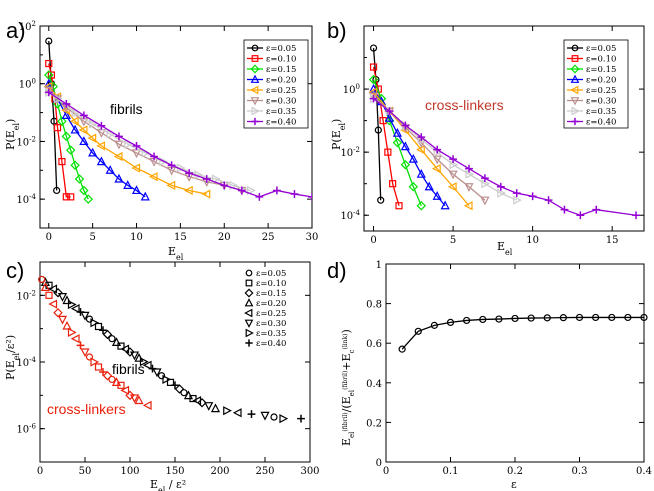 Image resolution: width=654 pixels, height=491 pixels. What do you see at coordinates (515, 471) in the screenshot?
I see `x-tick-label: 0.2` at bounding box center [515, 471].